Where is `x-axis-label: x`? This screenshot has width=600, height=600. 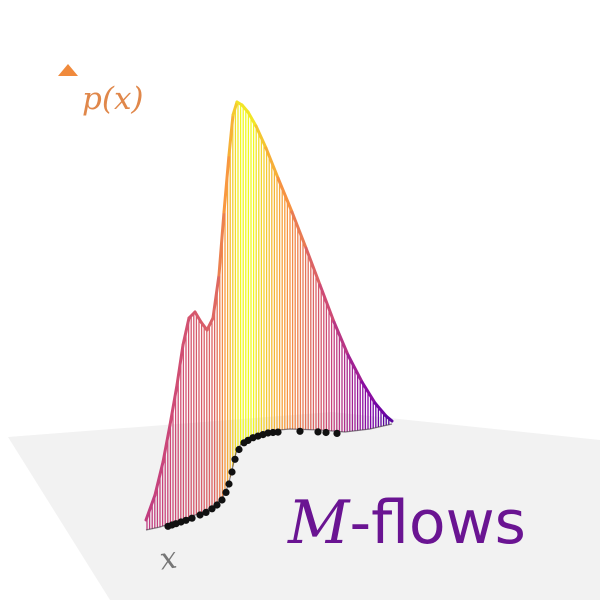
x-axis-label: x is located at coordinates (168, 558).